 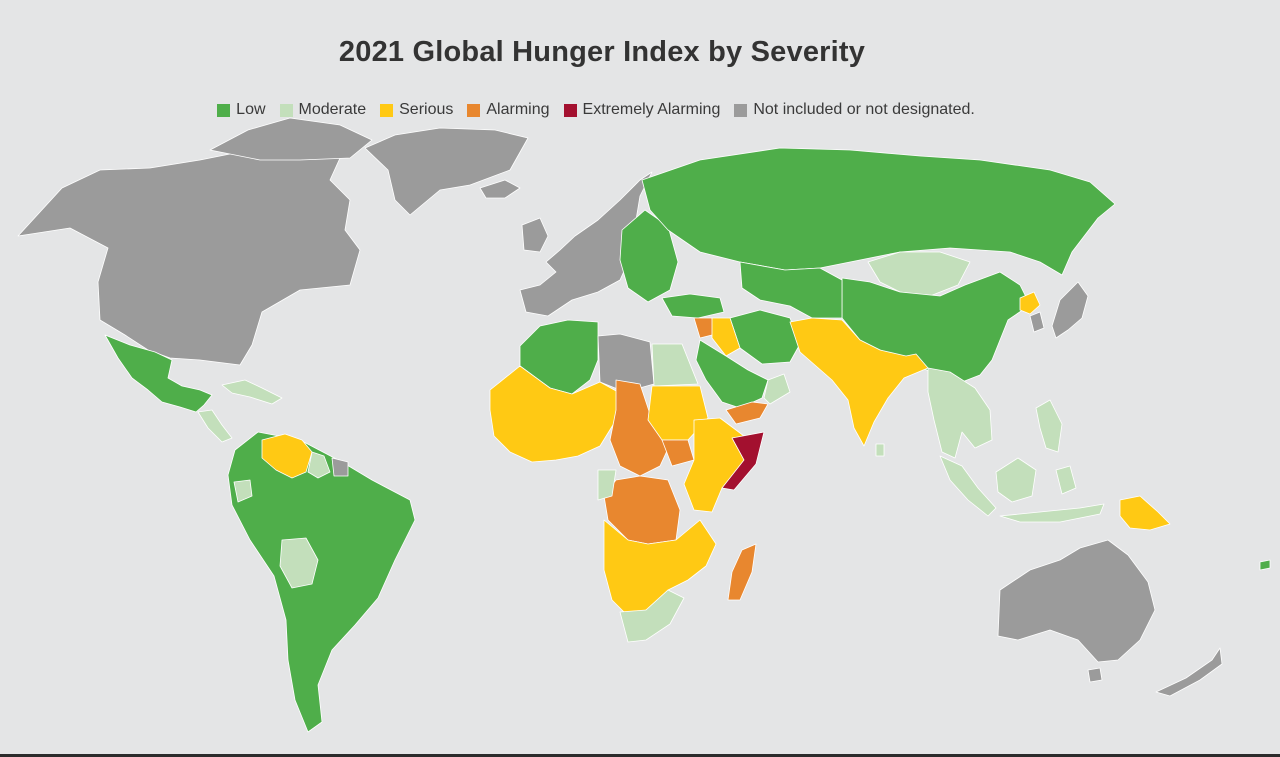 I want to click on region-indonesia-east, so click(x=1052, y=513).